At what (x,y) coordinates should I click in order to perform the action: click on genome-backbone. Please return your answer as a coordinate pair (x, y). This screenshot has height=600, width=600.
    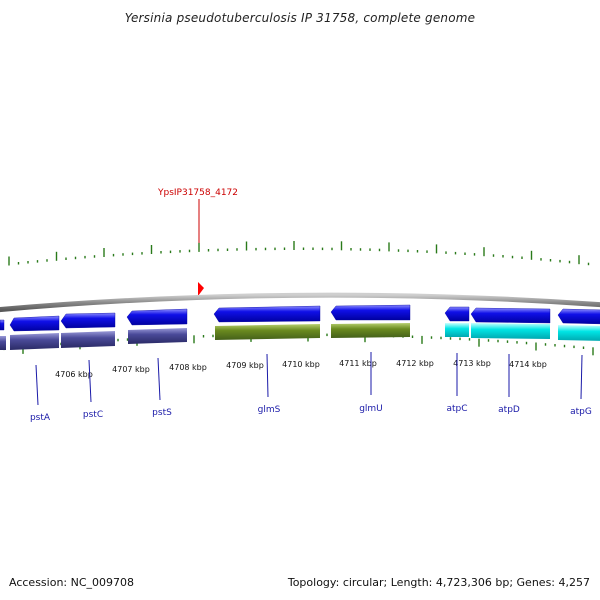
    Looking at the image, I should click on (300, 302).